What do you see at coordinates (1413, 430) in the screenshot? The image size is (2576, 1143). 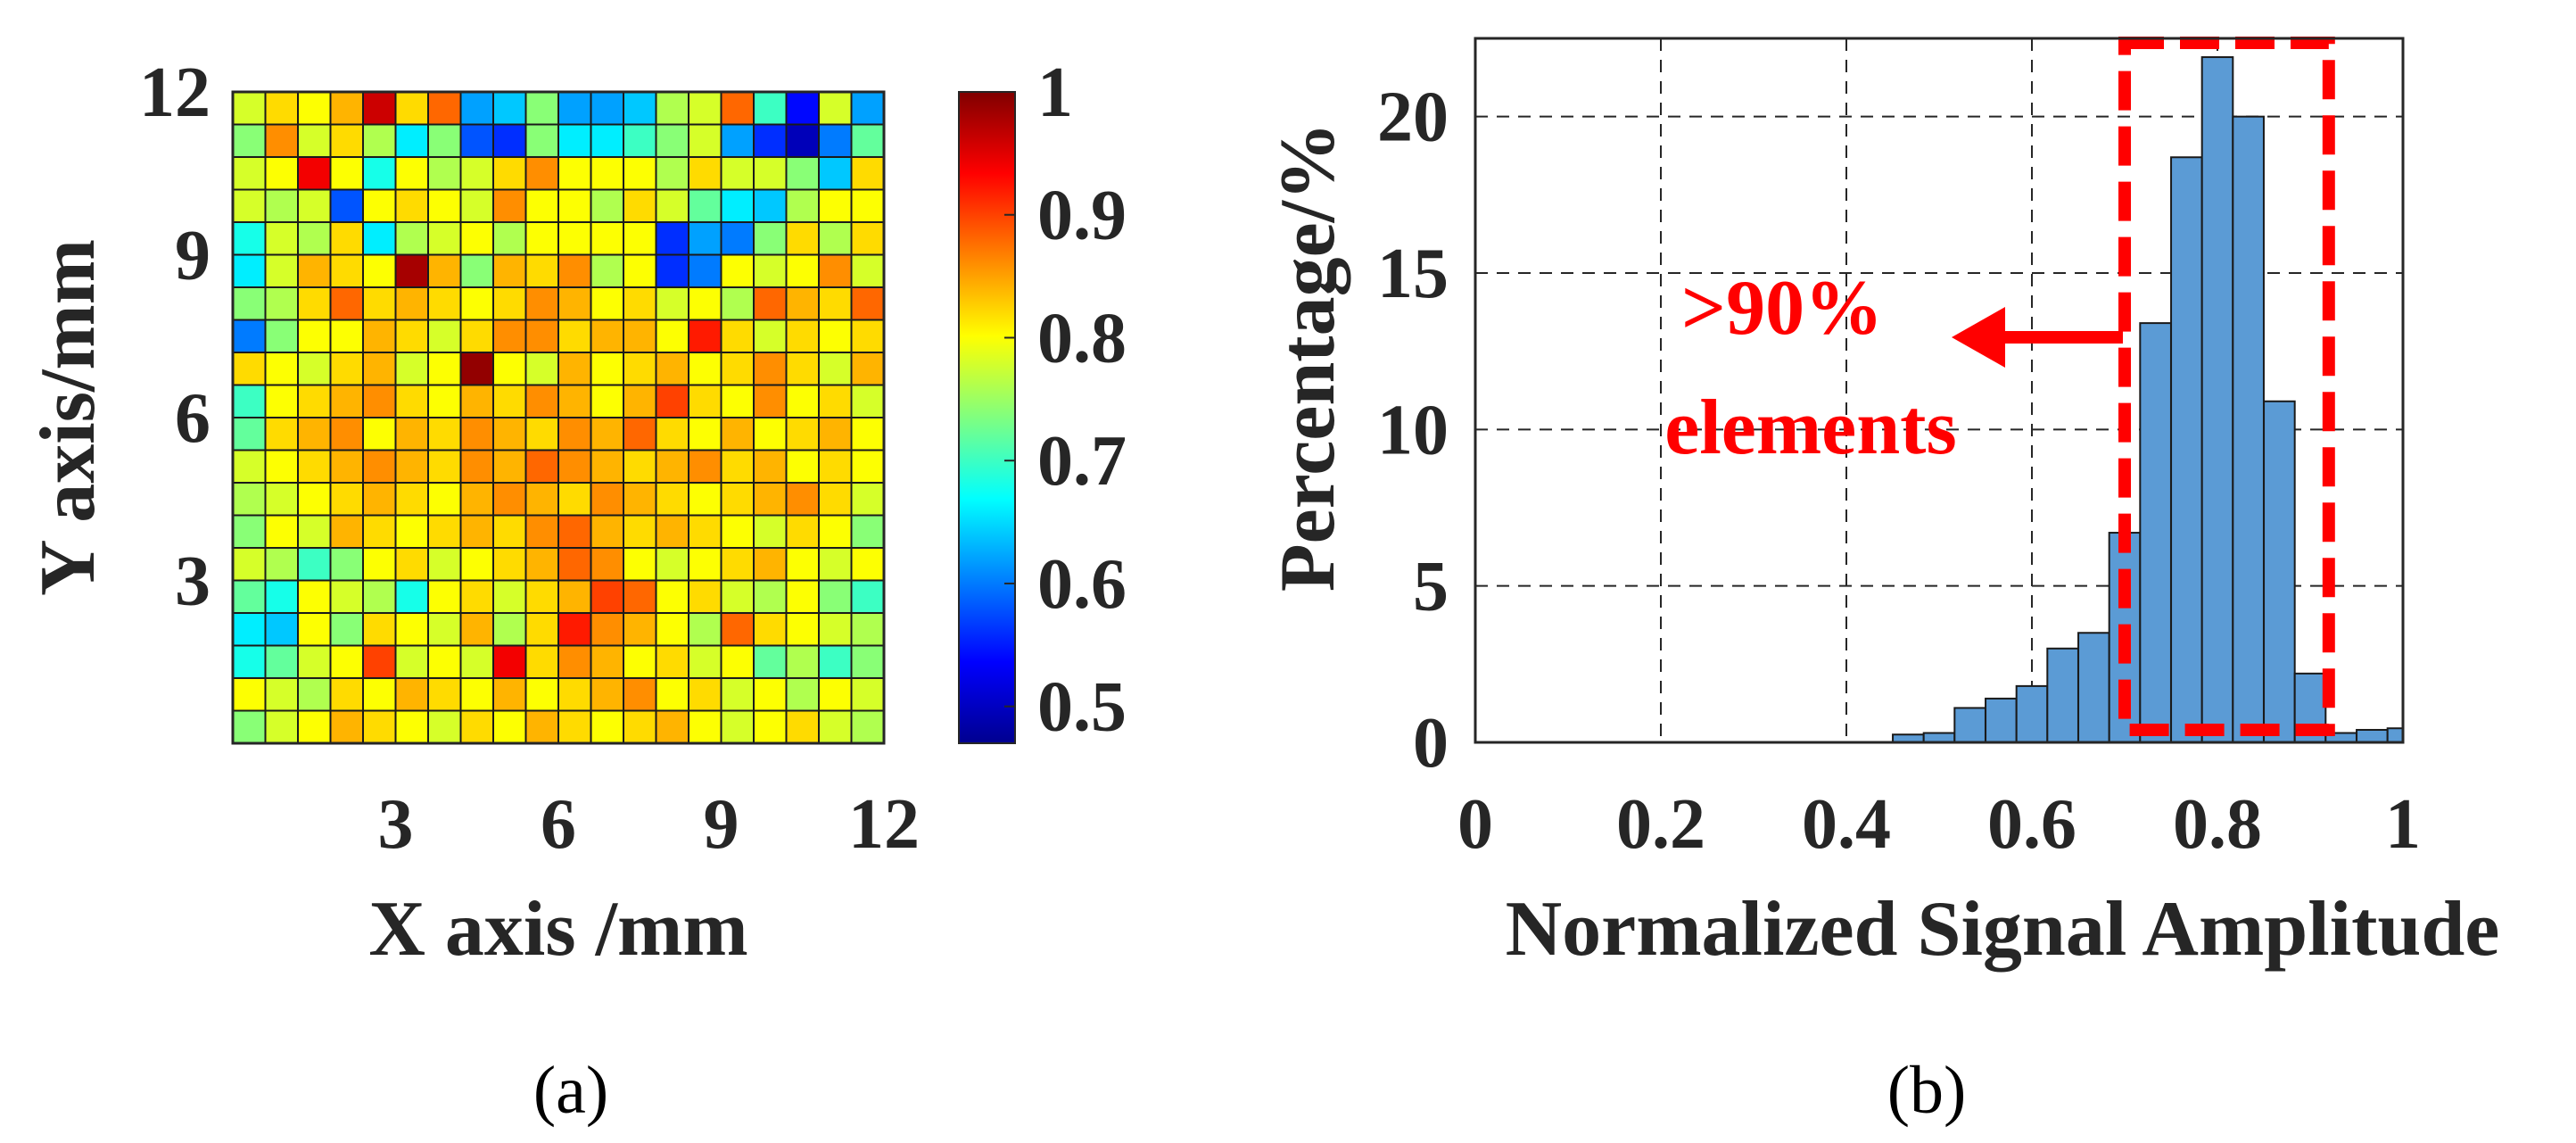 I see `histogram-y-tick-label: 10` at bounding box center [1413, 430].